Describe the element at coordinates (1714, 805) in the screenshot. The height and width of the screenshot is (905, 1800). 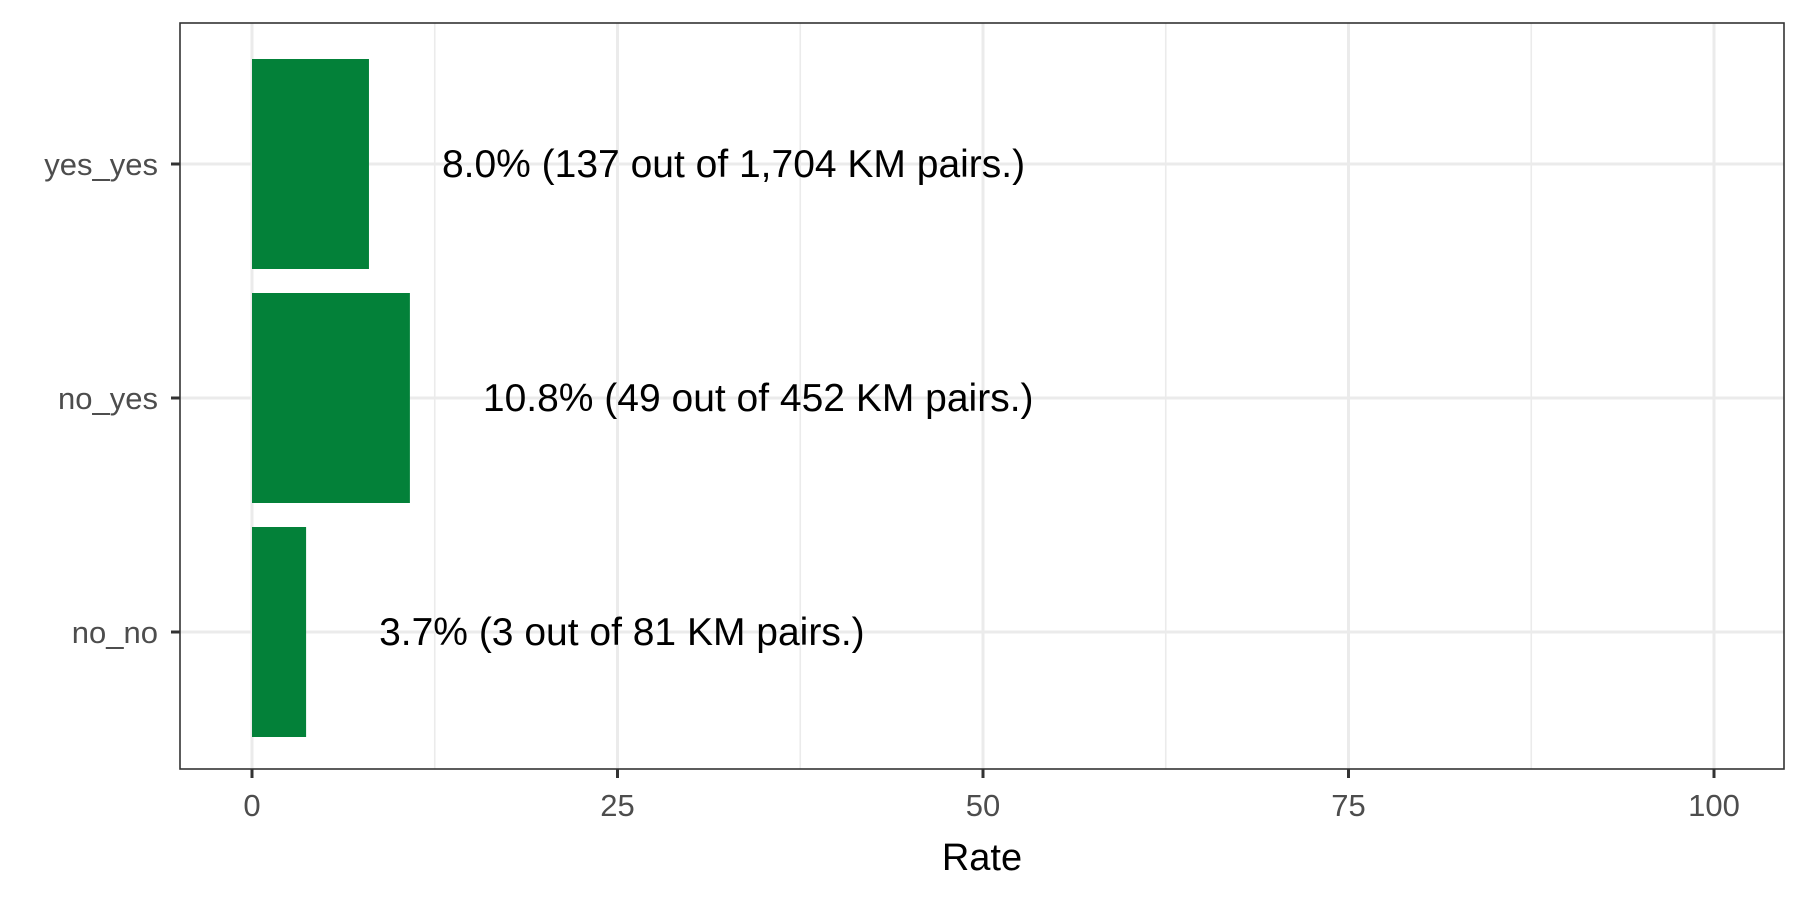
I see `x-tick-label: 100` at that location.